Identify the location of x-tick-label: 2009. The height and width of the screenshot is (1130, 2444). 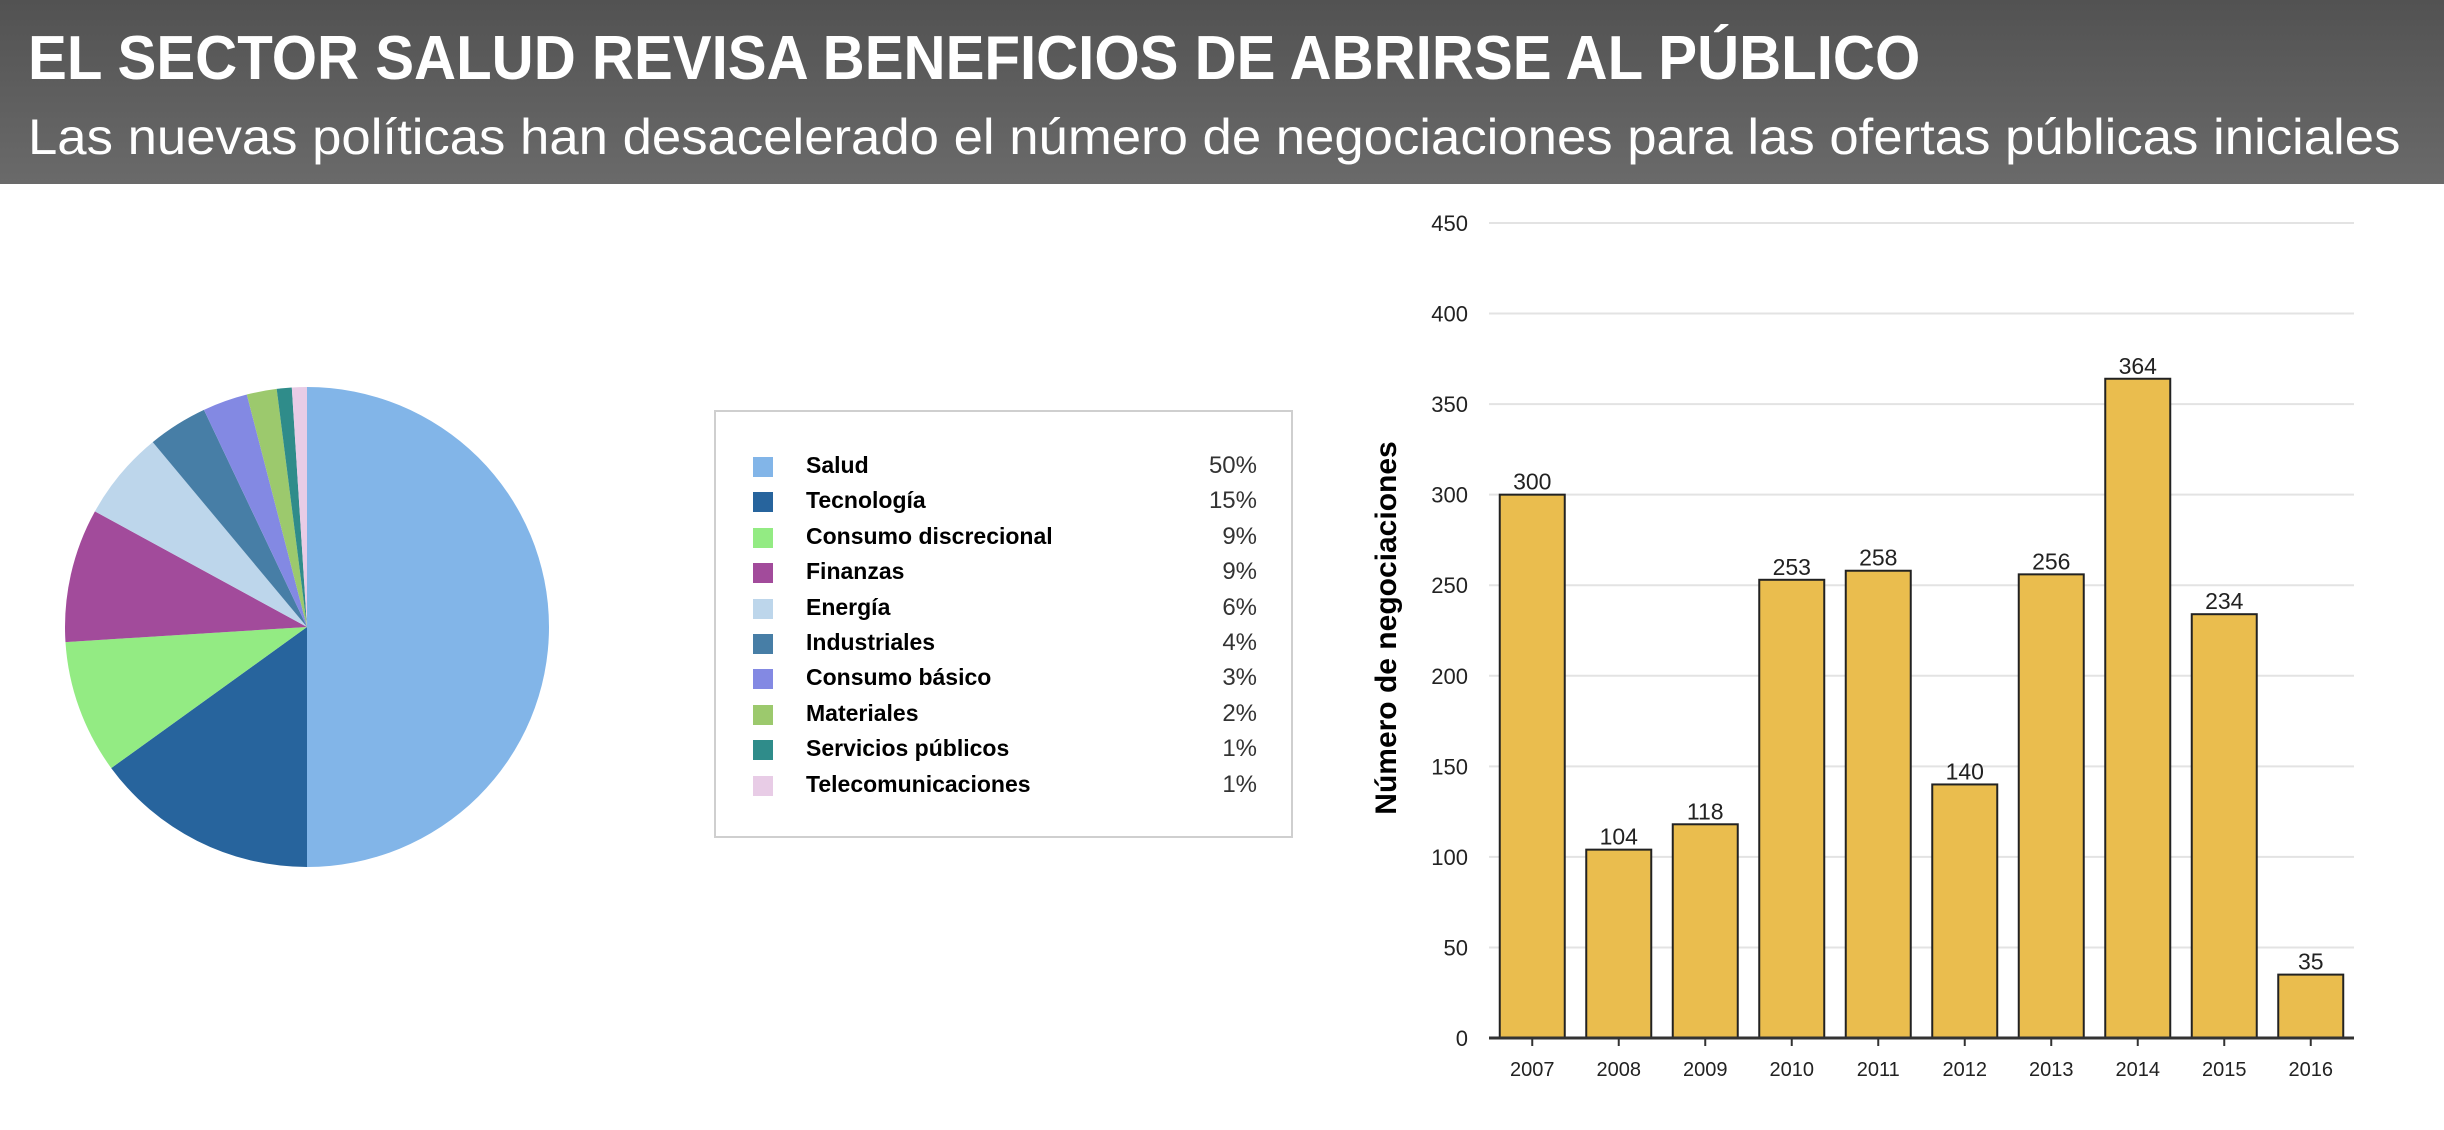
(1705, 1070).